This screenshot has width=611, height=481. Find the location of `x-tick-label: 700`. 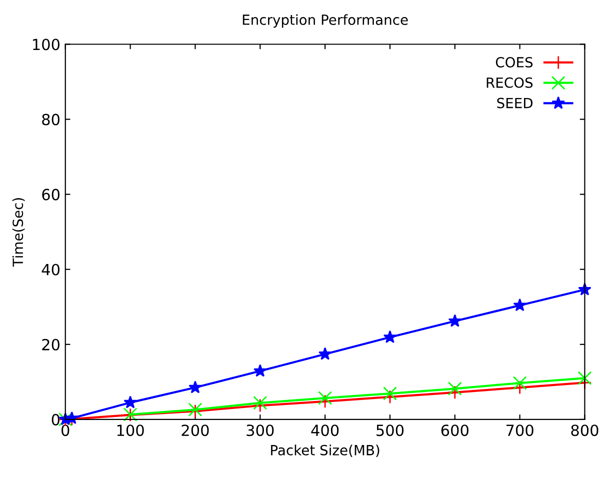

x-tick-label: 700 is located at coordinates (520, 430).